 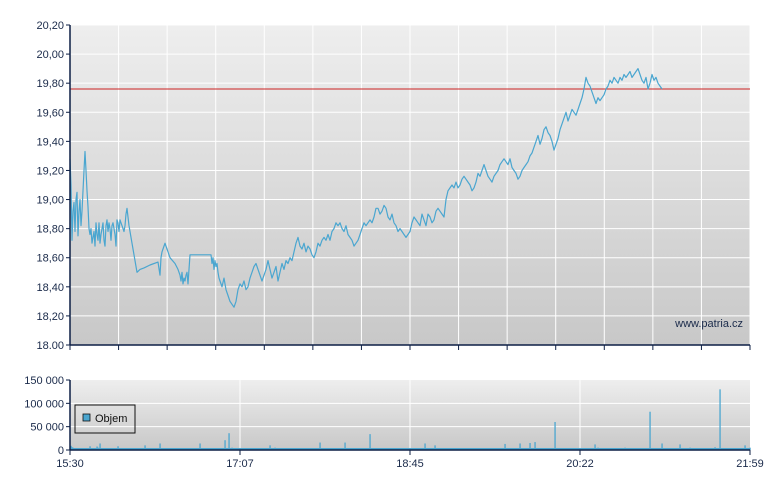 I want to click on y-tick-label: 100 000, so click(x=44, y=404).